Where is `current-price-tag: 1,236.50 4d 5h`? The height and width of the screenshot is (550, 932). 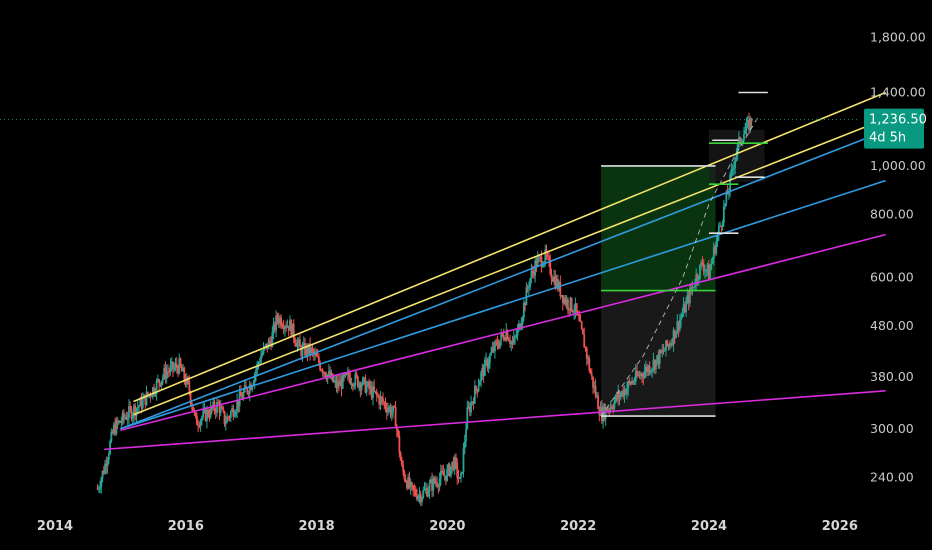
current-price-tag: 1,236.50 4d 5h is located at coordinates (895, 128).